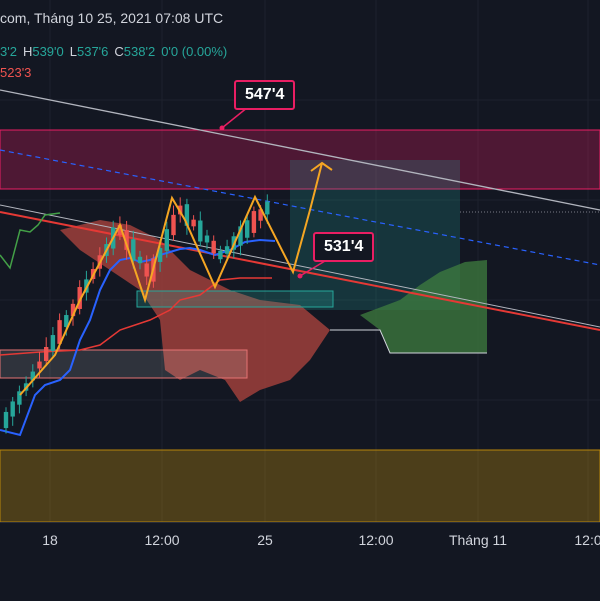 This screenshot has width=600, height=601. I want to click on resistance-zone, so click(300, 159).